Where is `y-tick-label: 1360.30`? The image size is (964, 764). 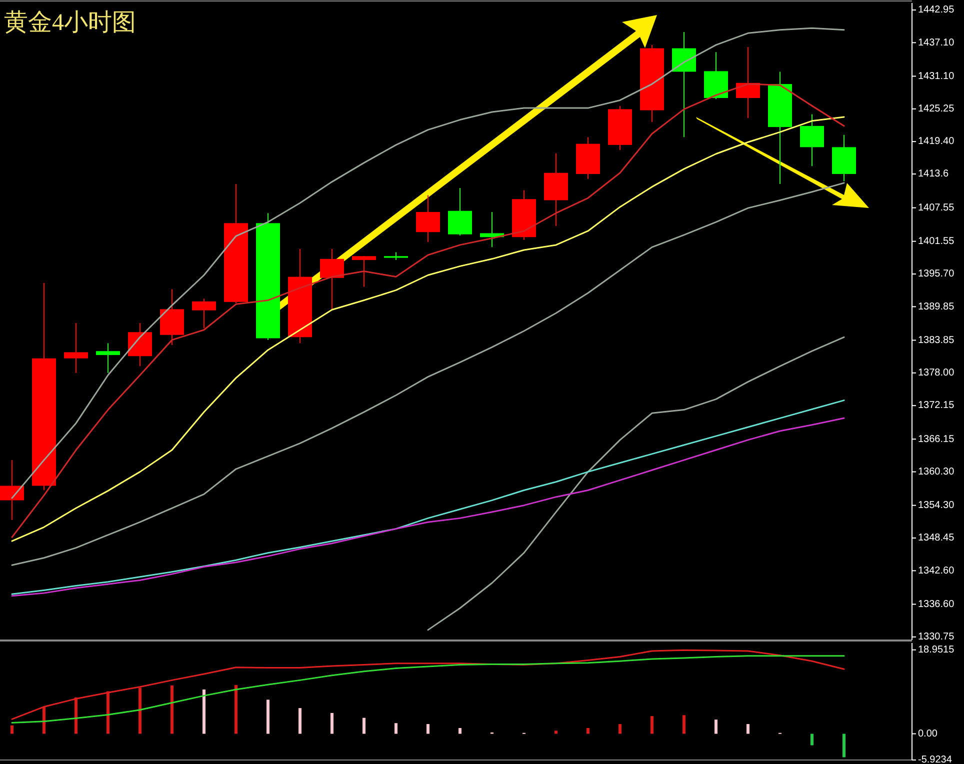
y-tick-label: 1360.30 is located at coordinates (936, 472).